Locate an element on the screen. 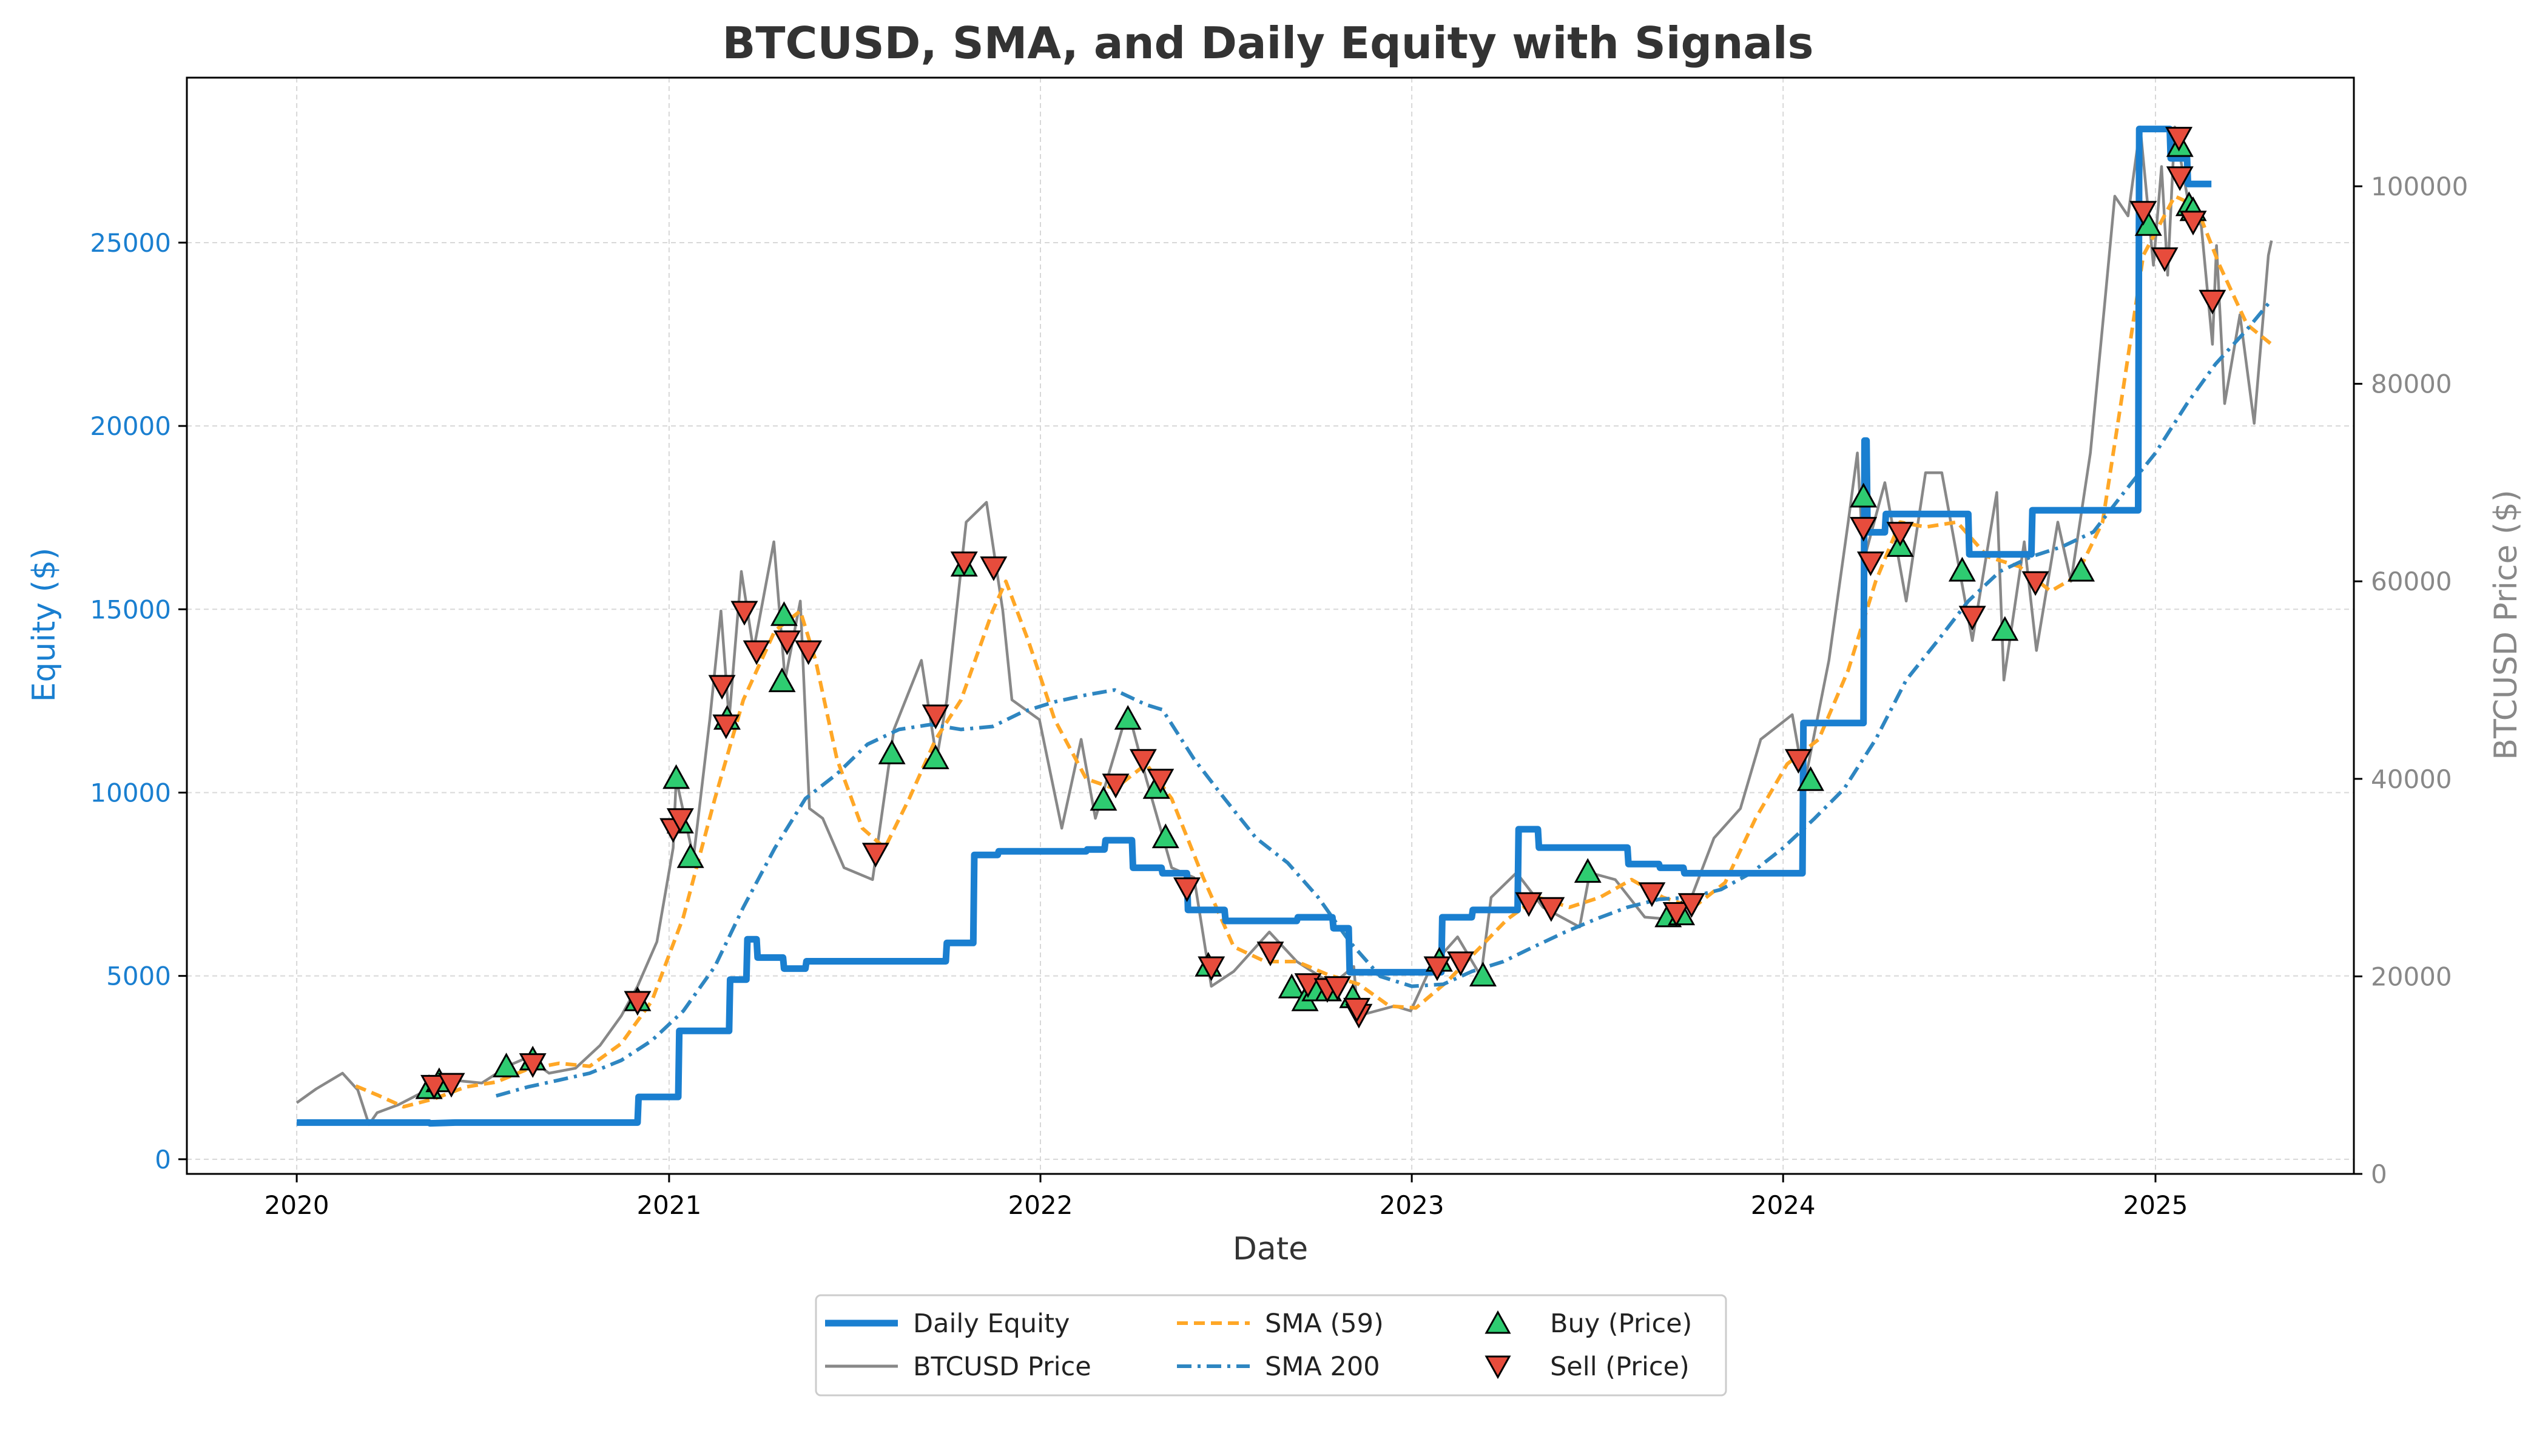 The image size is (2548, 1456). x-axis-label: Date is located at coordinates (1270, 1249).